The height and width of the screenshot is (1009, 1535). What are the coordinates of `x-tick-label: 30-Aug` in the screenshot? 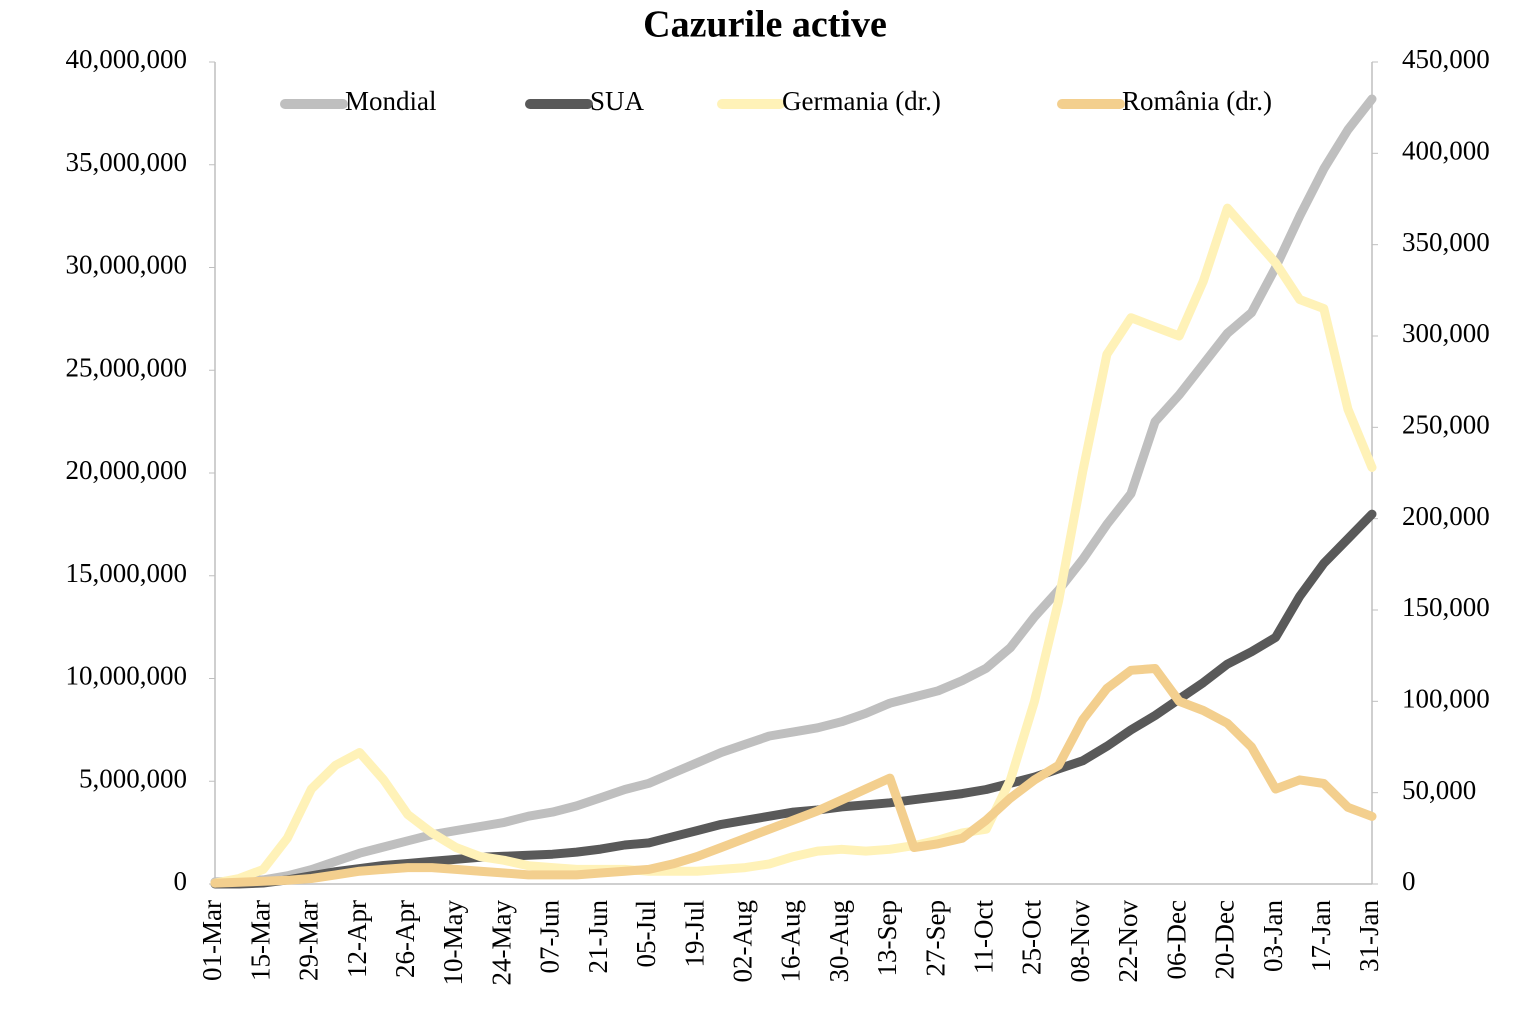 It's located at (839, 941).